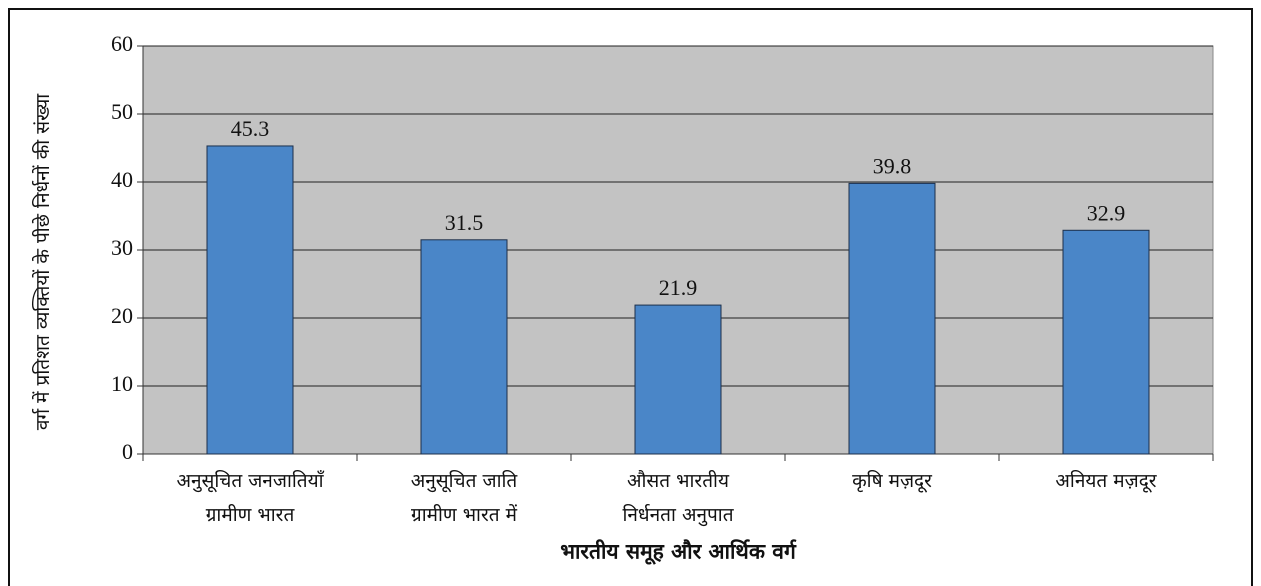 This screenshot has height=586, width=1261. What do you see at coordinates (464, 514) in the screenshot?
I see `x-tick-label: ग्रामीण भारत में` at bounding box center [464, 514].